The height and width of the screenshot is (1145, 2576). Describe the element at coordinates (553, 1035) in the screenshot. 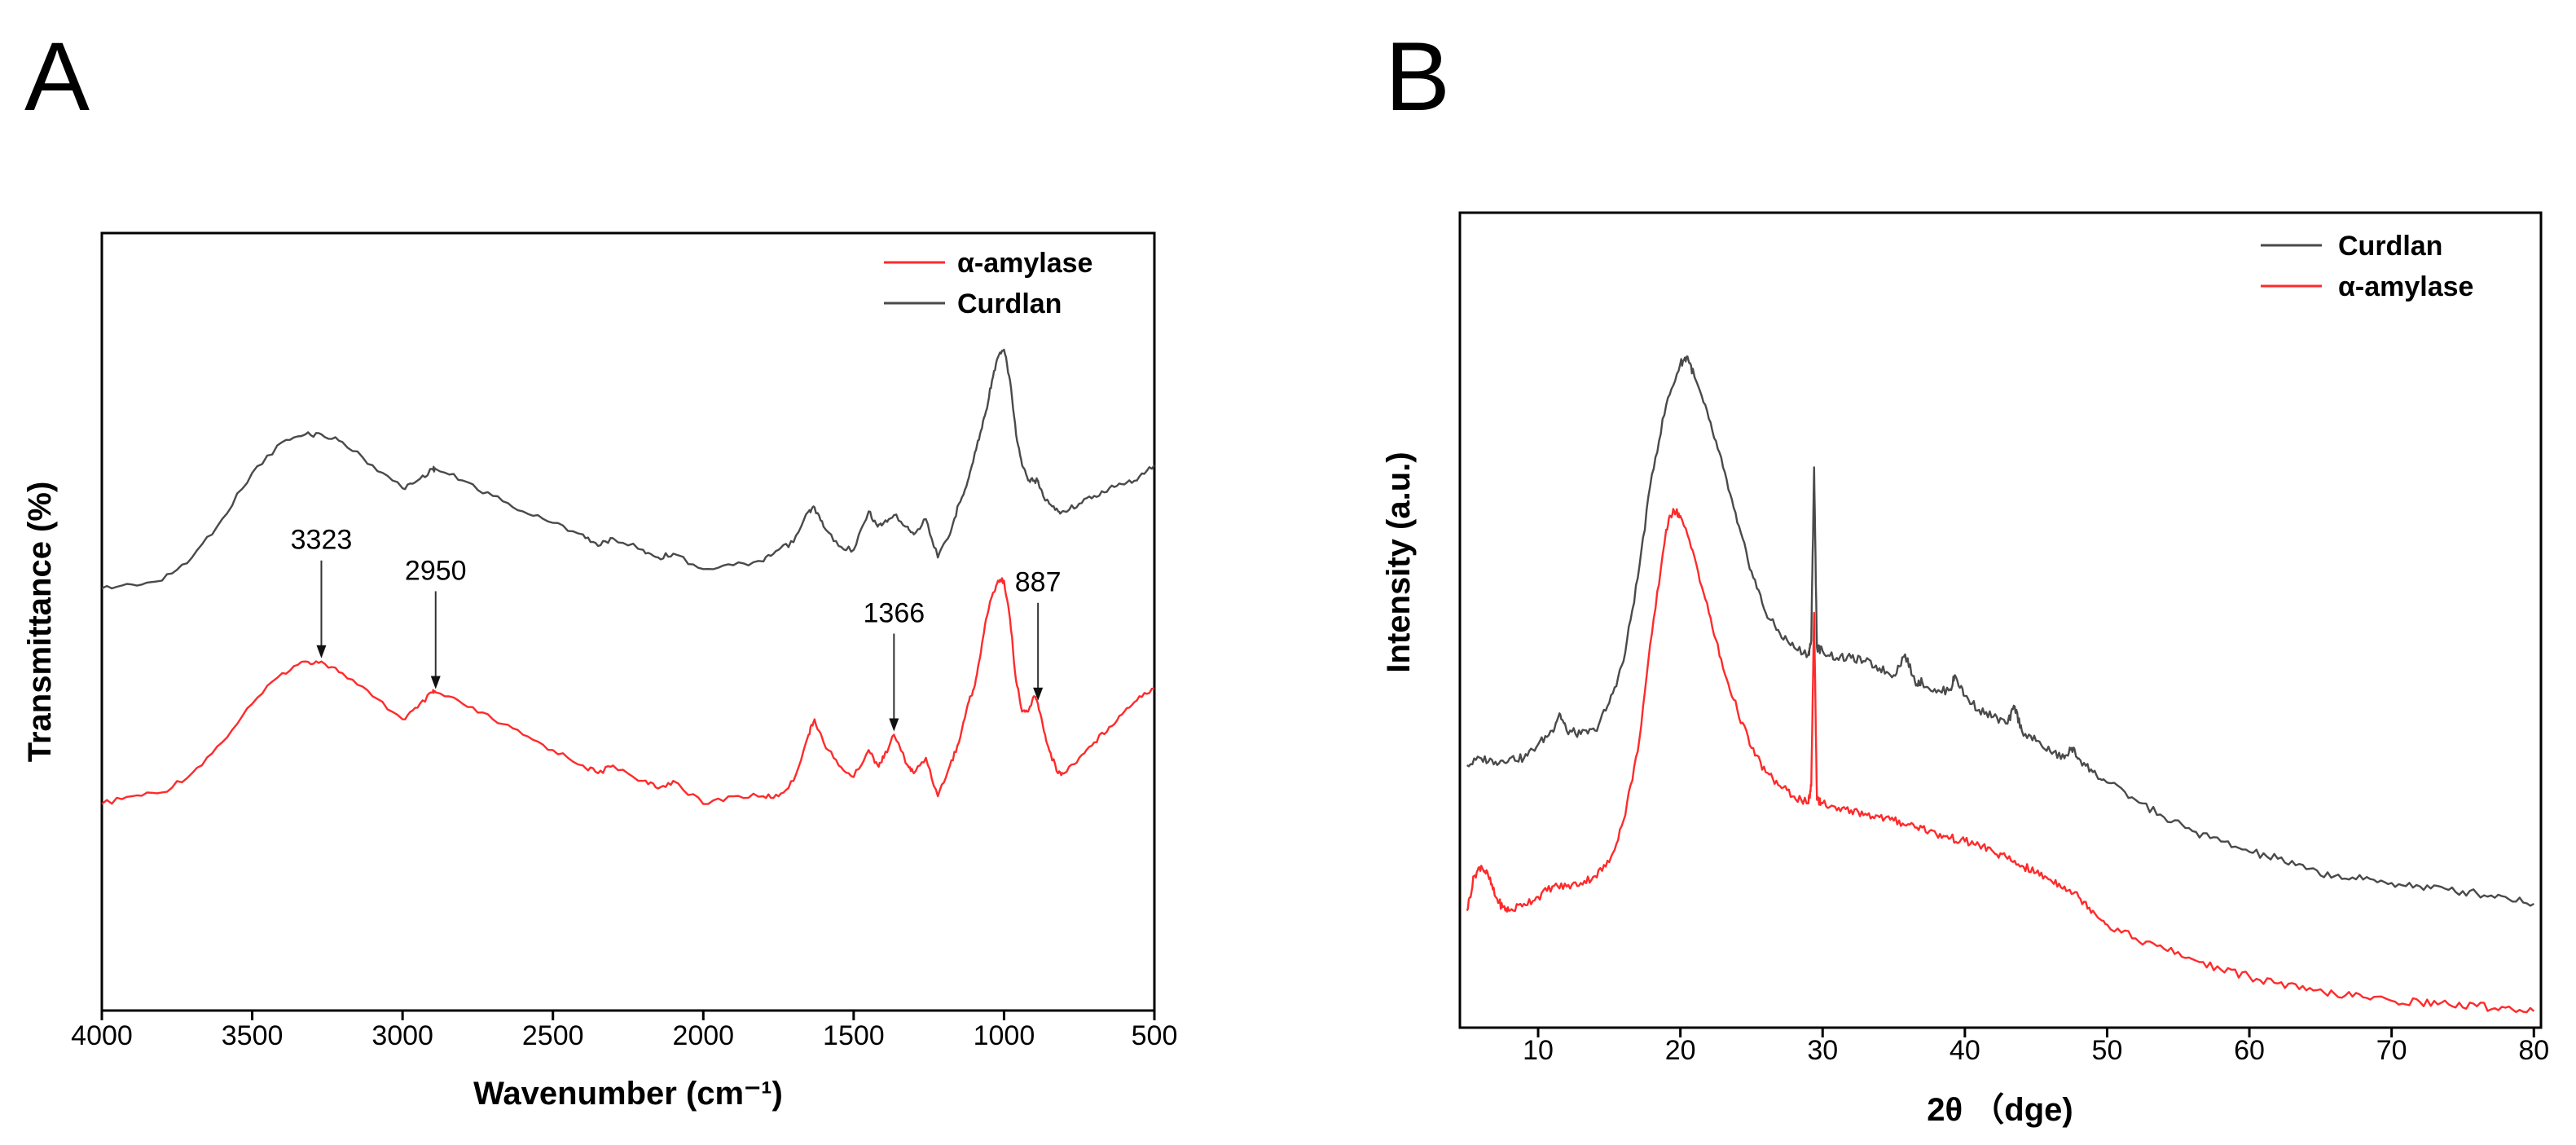

I see `ftir-x-tick-label: 2500` at that location.